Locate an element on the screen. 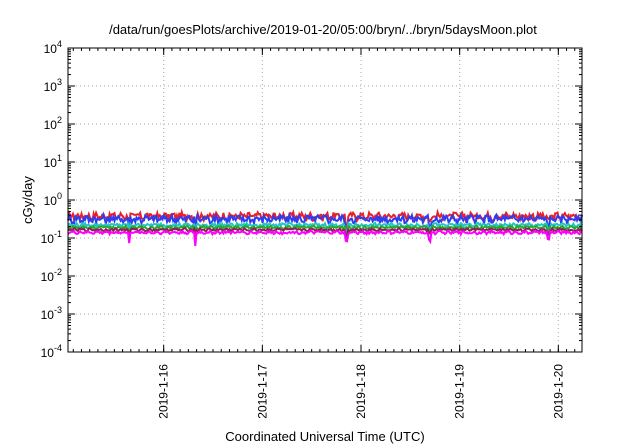  y-tick-label: 10³ is located at coordinates (53, 85).